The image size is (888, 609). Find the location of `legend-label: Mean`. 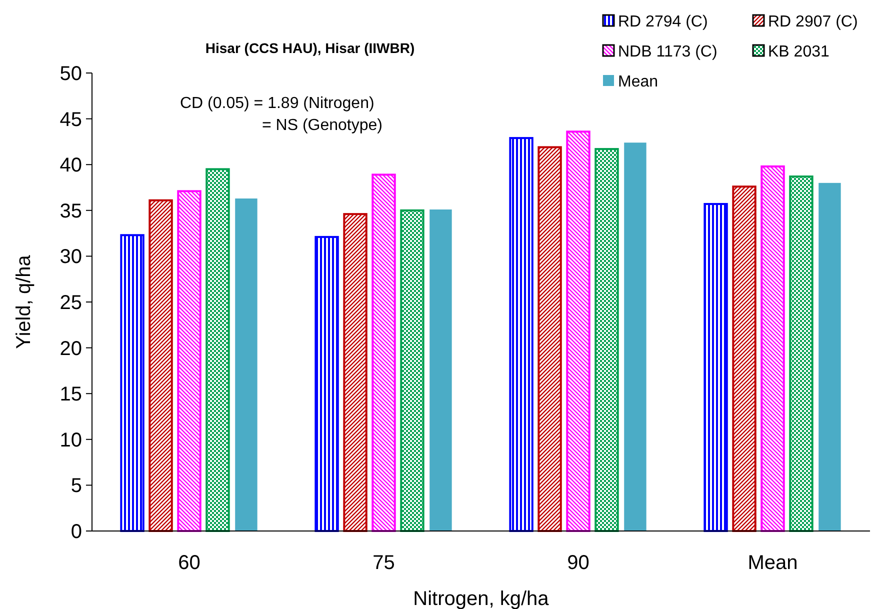

legend-label: Mean is located at coordinates (638, 82).